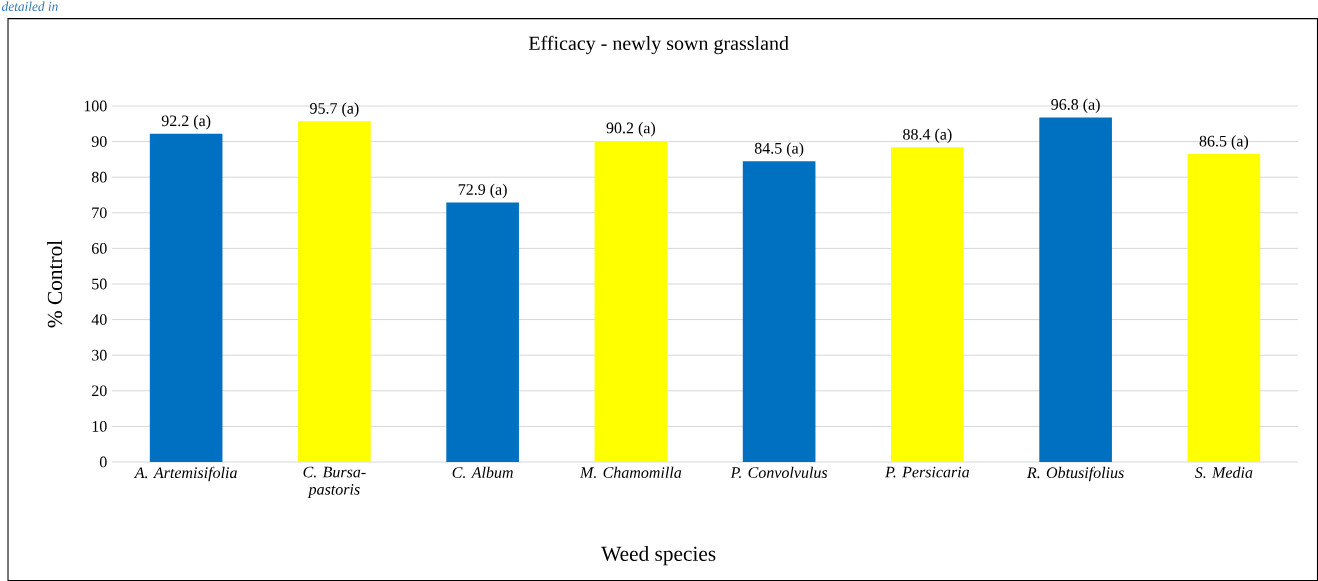  I want to click on text: detailed in, so click(30, 6).